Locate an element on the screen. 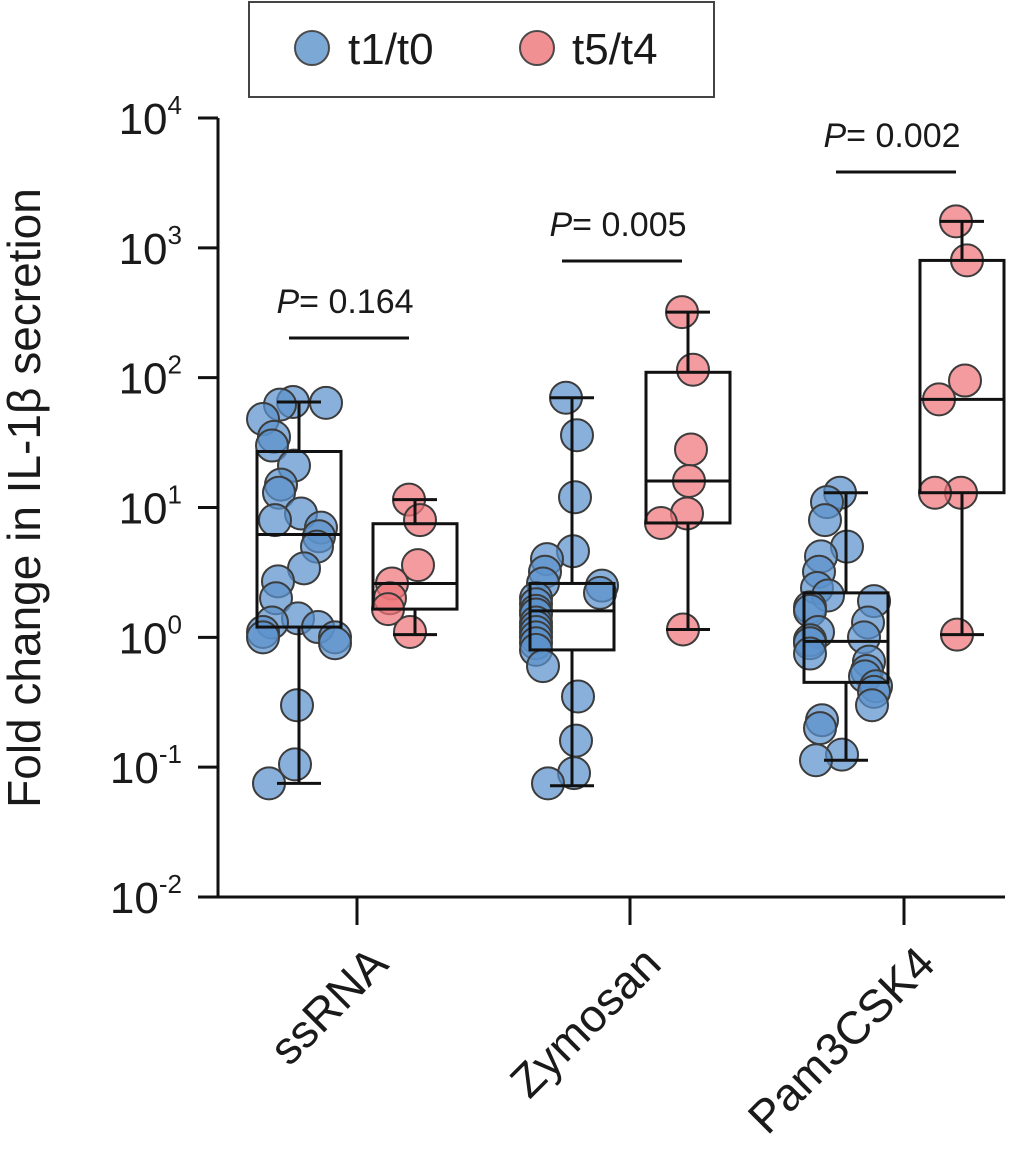 This screenshot has width=1011, height=1174. significance-ssrna: P= 0.164 is located at coordinates (345, 311).